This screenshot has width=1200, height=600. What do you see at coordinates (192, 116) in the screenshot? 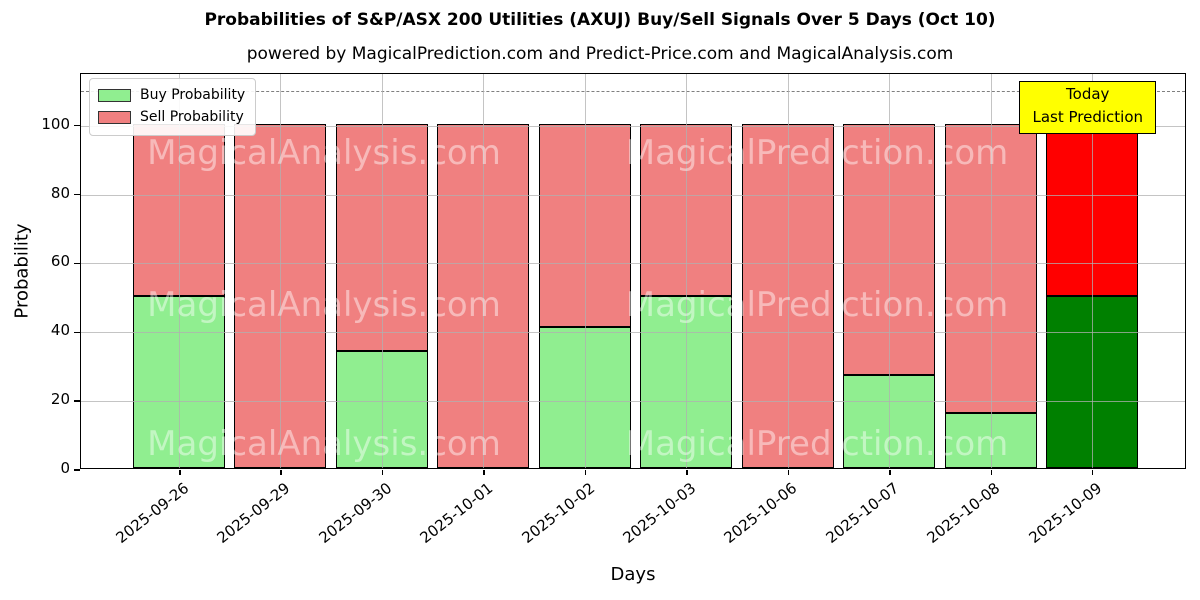
I see `legend-label-sell: Sell Probability` at bounding box center [192, 116].